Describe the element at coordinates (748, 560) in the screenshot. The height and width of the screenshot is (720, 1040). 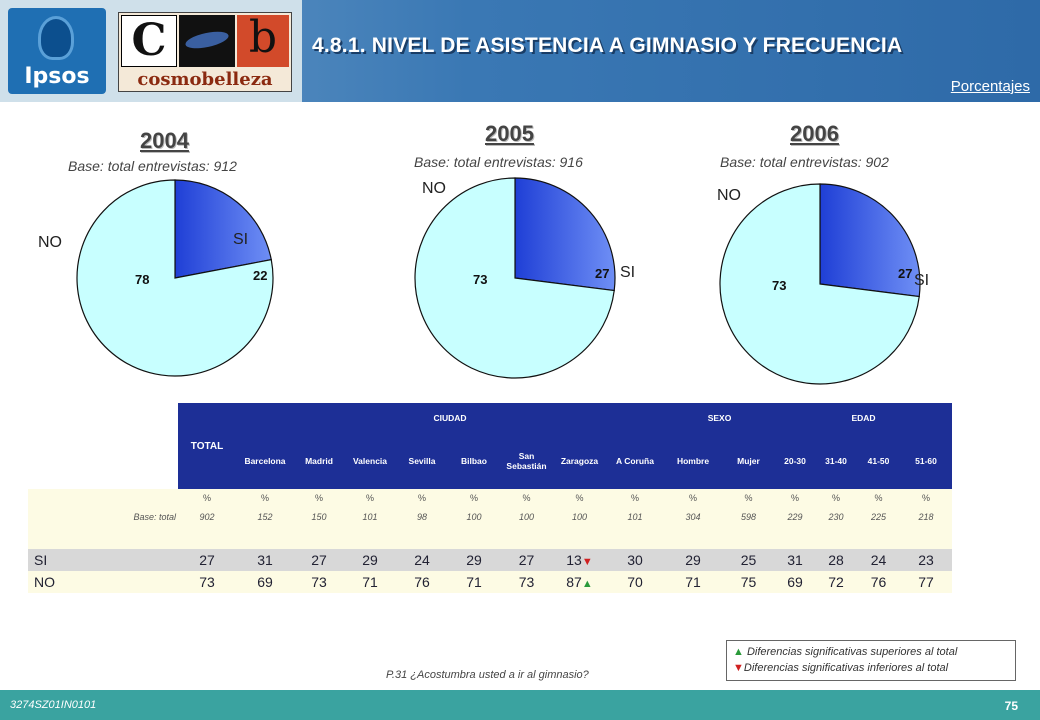
I see `data-cell-value: 25` at that location.